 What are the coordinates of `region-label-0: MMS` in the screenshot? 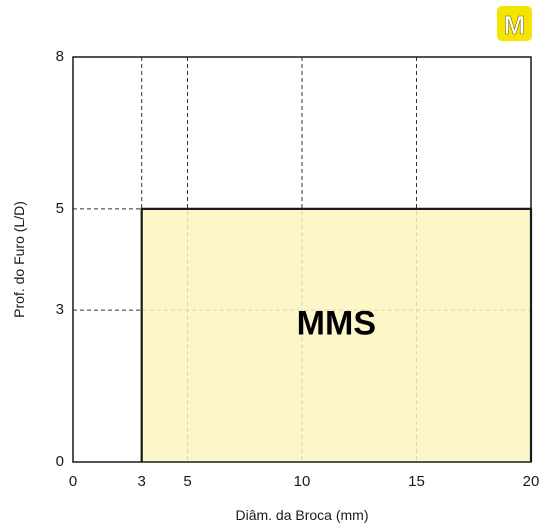 It's located at (336, 323).